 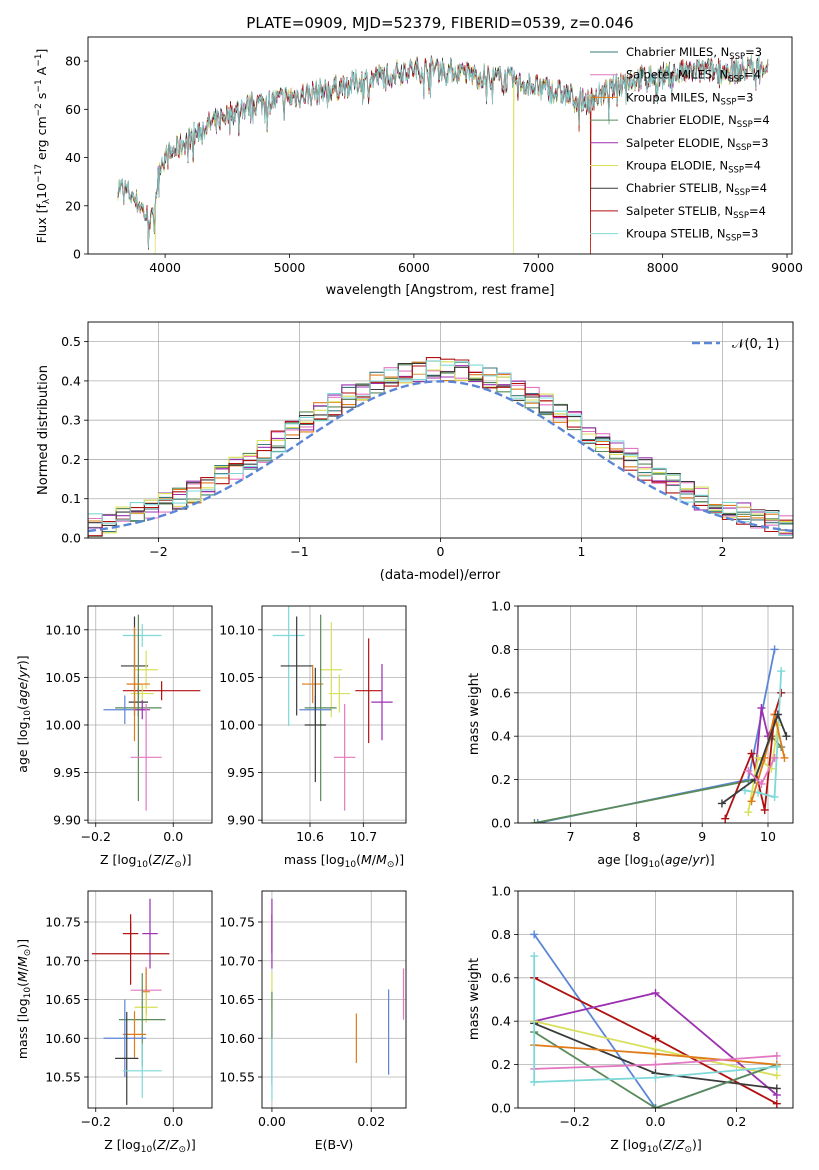 I want to click on y-tick-label: 80, so click(x=73, y=61).